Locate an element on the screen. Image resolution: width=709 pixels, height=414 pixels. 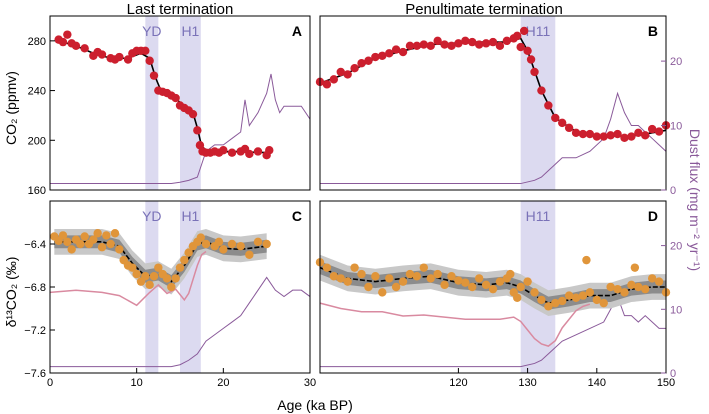
shaded-label-yd: YD is located at coordinates (151, 31).